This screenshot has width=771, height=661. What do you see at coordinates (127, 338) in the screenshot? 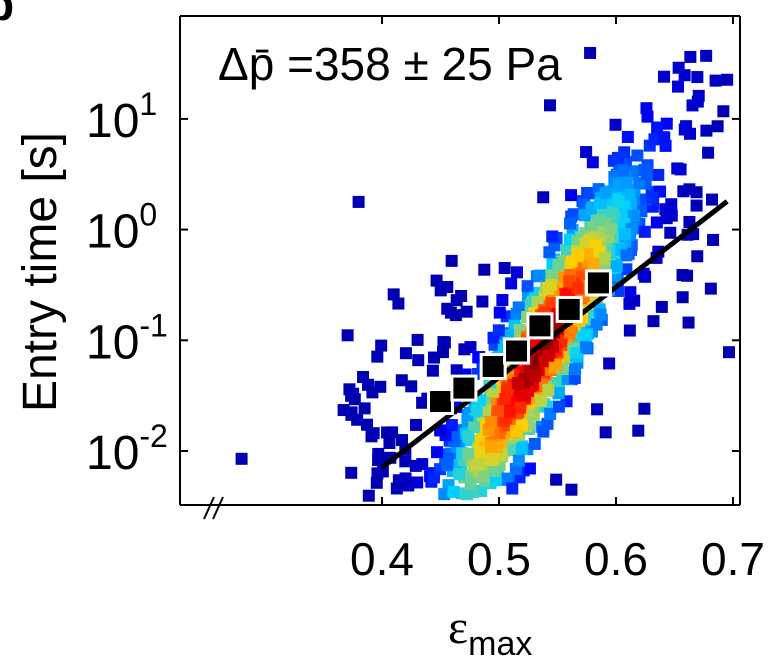
I see `y-tick-label: 10⁻¹` at bounding box center [127, 338].